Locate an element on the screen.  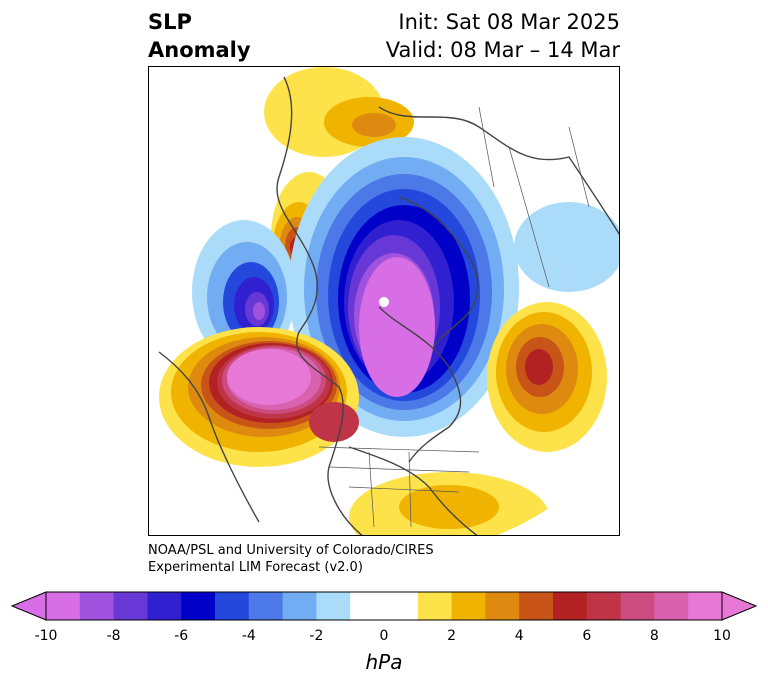
colorbar is located at coordinates (384, 606).